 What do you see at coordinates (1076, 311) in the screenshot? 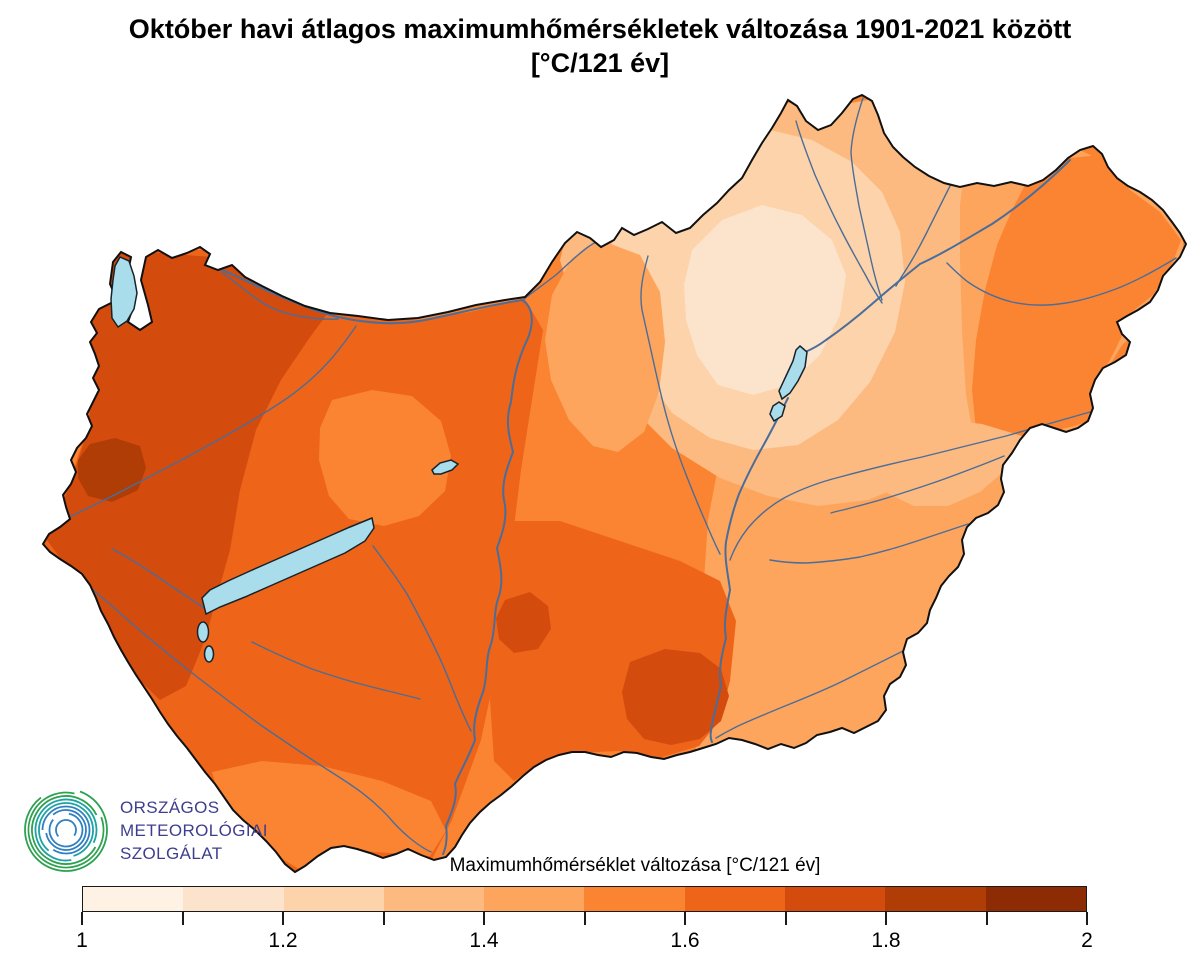
I see `region-ne-corner-core-1p5-1p6` at bounding box center [1076, 311].